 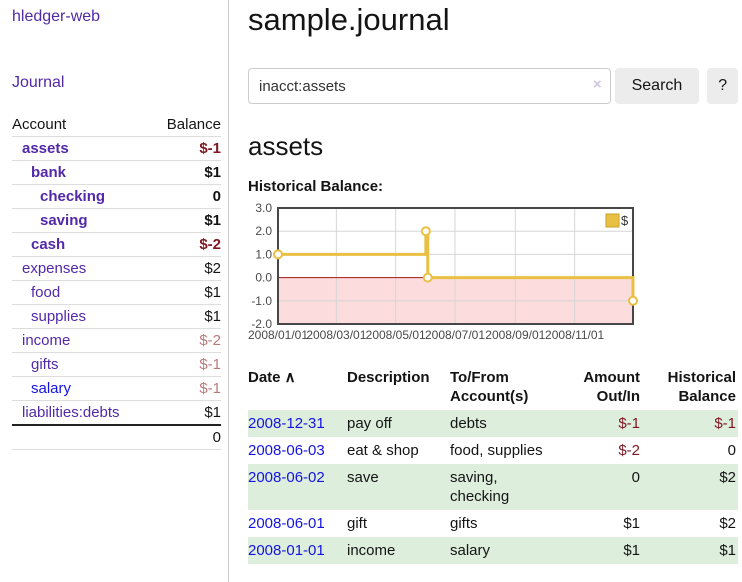 I want to click on chart-border, so click(x=455, y=266).